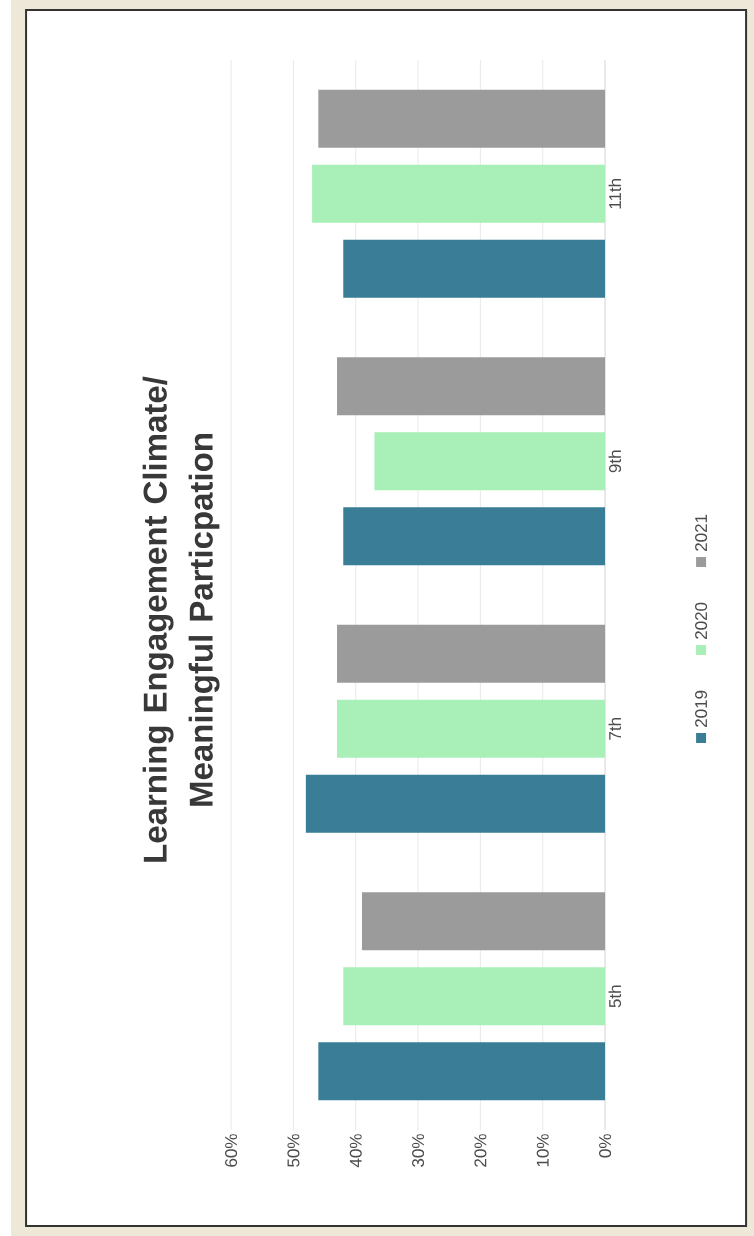  I want to click on text: 2021, so click(701, 532).